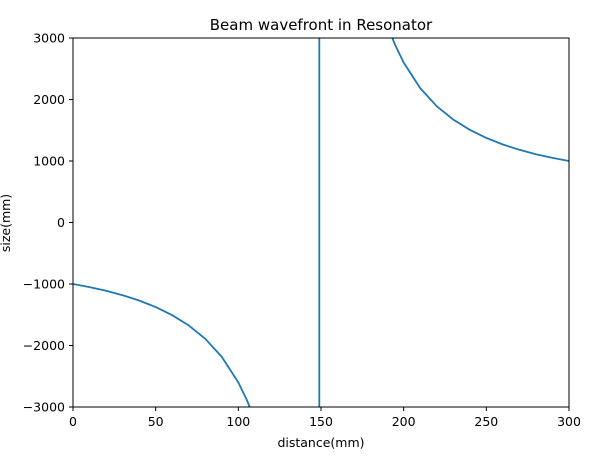 The image size is (600, 456). Describe the element at coordinates (486, 421) in the screenshot. I see `x-tick-label: 250` at that location.